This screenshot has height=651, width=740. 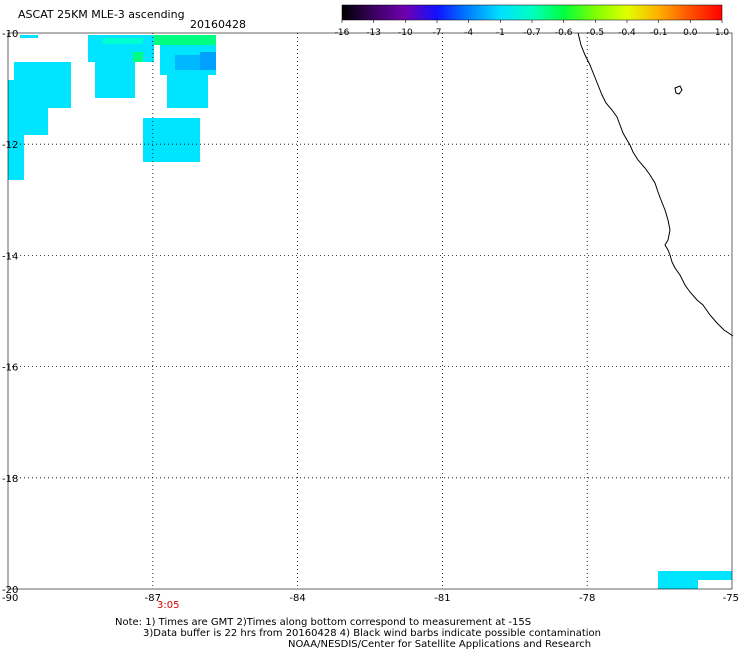 I want to click on product-date: 20160428, so click(x=218, y=24).